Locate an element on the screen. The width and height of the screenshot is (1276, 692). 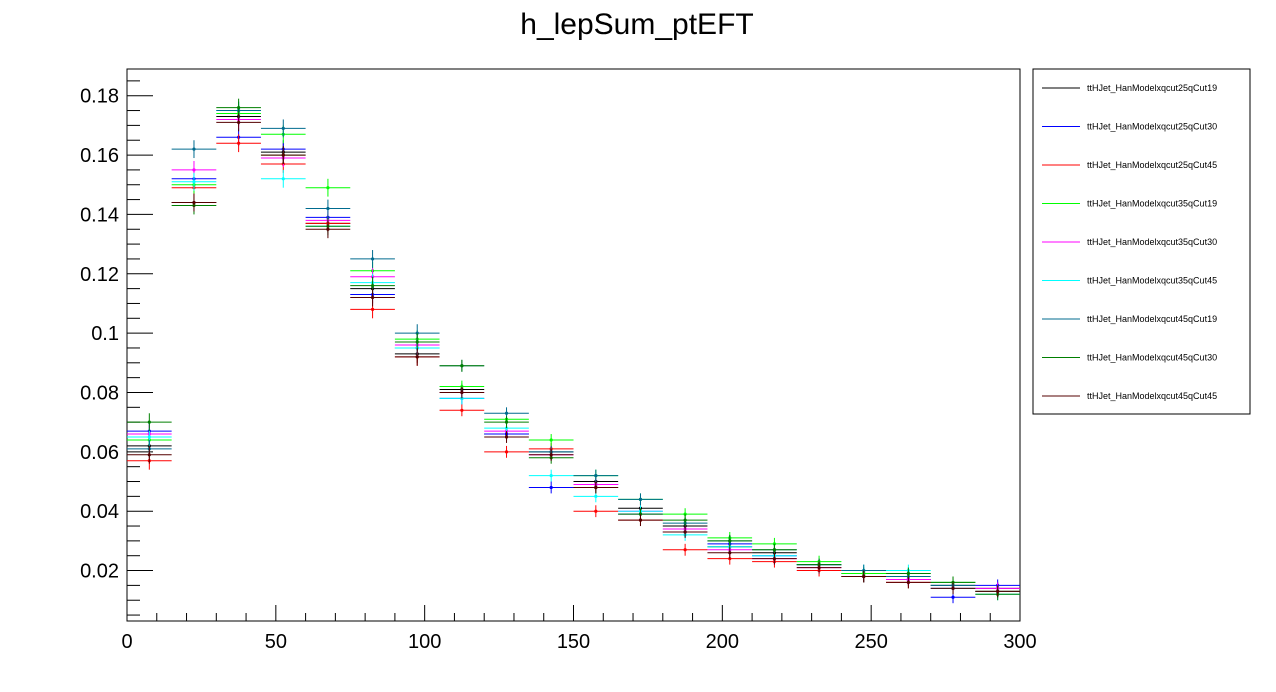
y-tick-label: 0.12 is located at coordinates (99, 275).